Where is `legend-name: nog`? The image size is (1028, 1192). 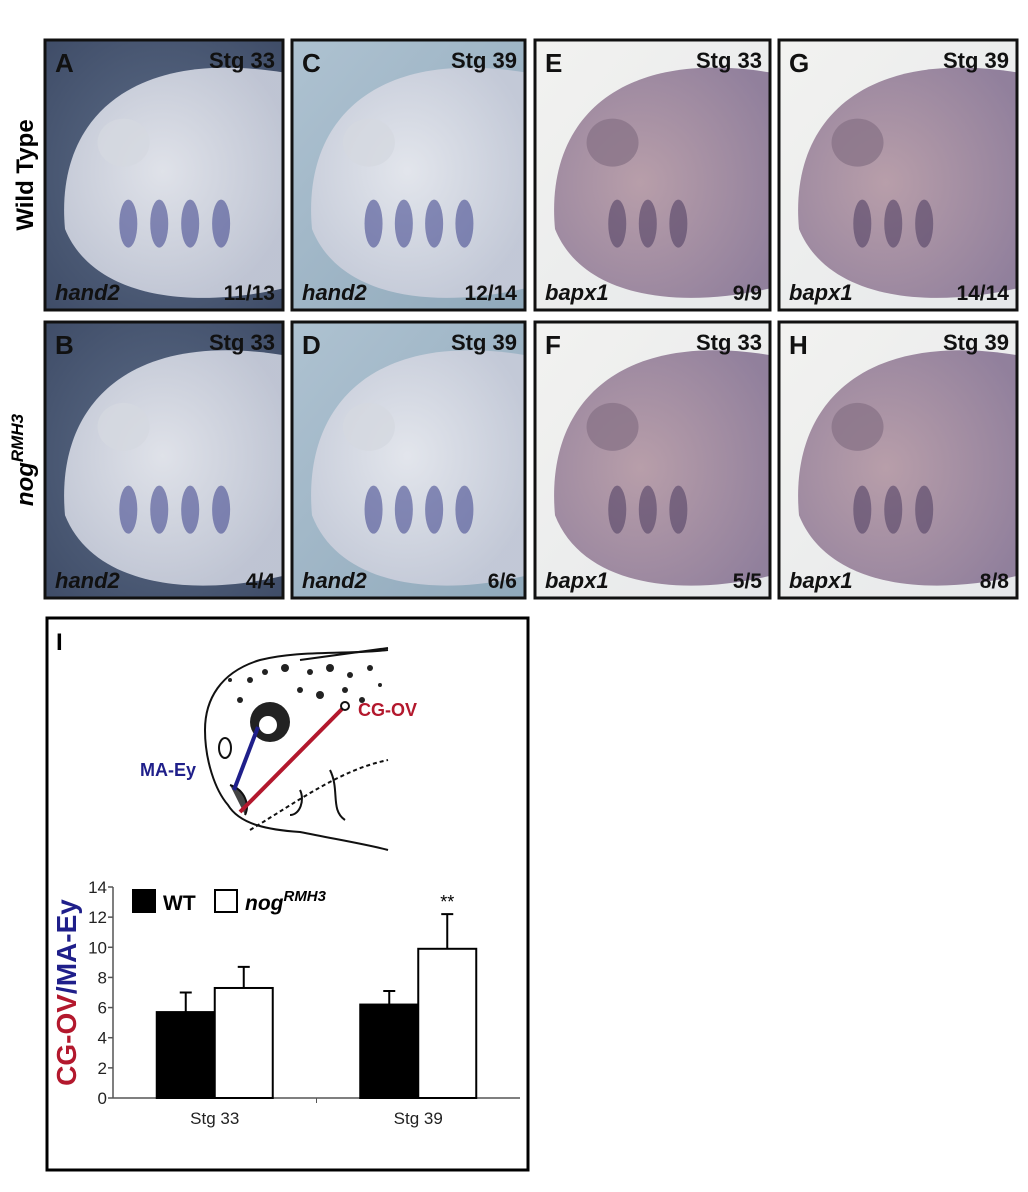 legend-name: nog is located at coordinates (264, 903).